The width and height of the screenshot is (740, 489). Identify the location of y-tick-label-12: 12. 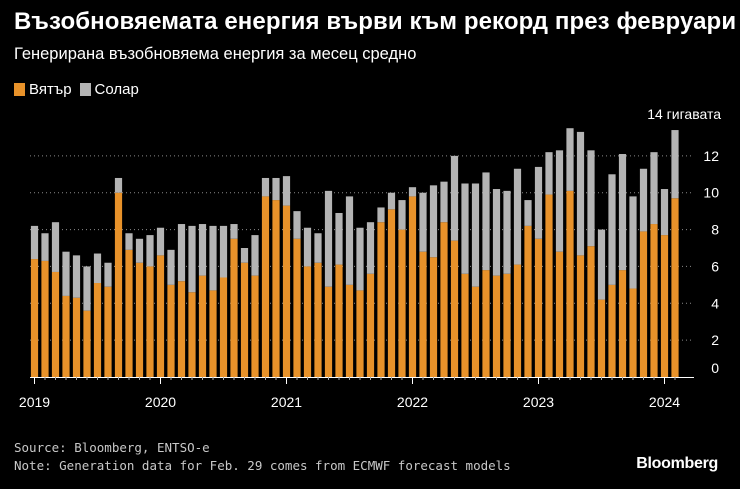
(711, 156).